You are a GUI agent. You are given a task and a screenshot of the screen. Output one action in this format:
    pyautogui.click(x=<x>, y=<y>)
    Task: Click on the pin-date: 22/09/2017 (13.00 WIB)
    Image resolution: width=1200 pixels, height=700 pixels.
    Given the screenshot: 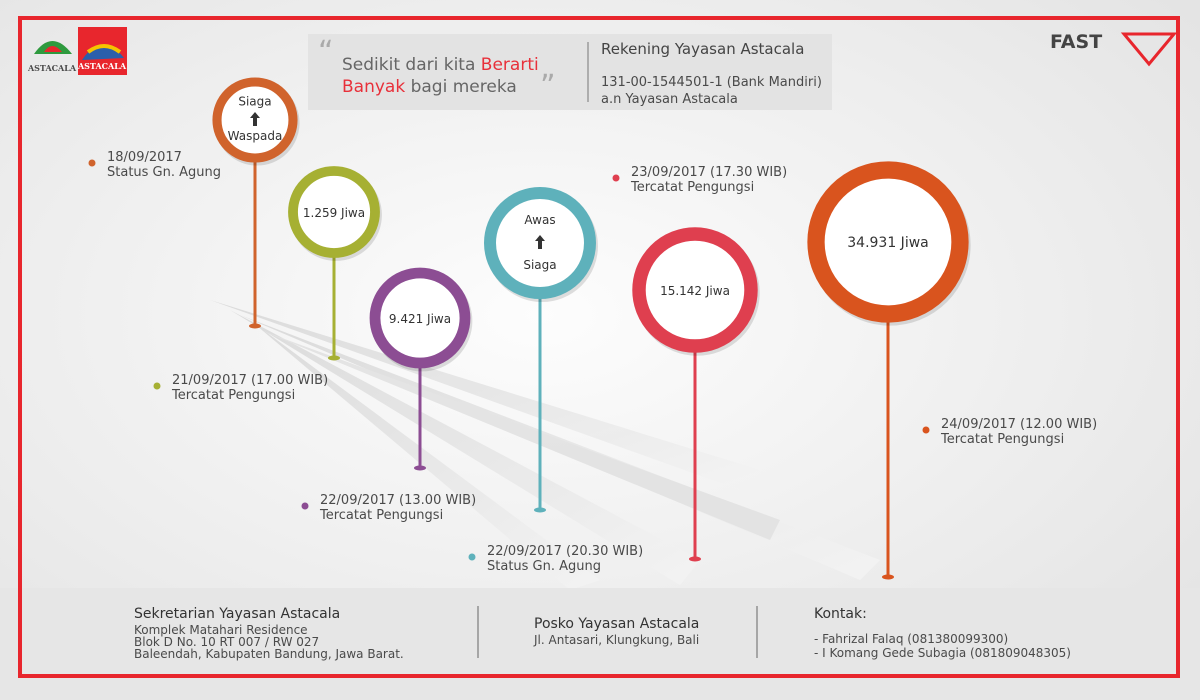 What is the action you would take?
    pyautogui.click(x=398, y=500)
    